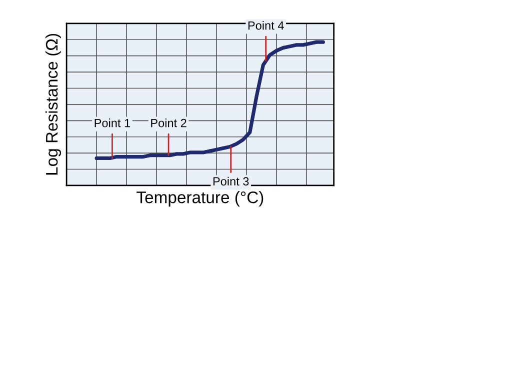 The height and width of the screenshot is (384, 512). I want to click on x-axis-title: Temperature (°C), so click(200, 199).